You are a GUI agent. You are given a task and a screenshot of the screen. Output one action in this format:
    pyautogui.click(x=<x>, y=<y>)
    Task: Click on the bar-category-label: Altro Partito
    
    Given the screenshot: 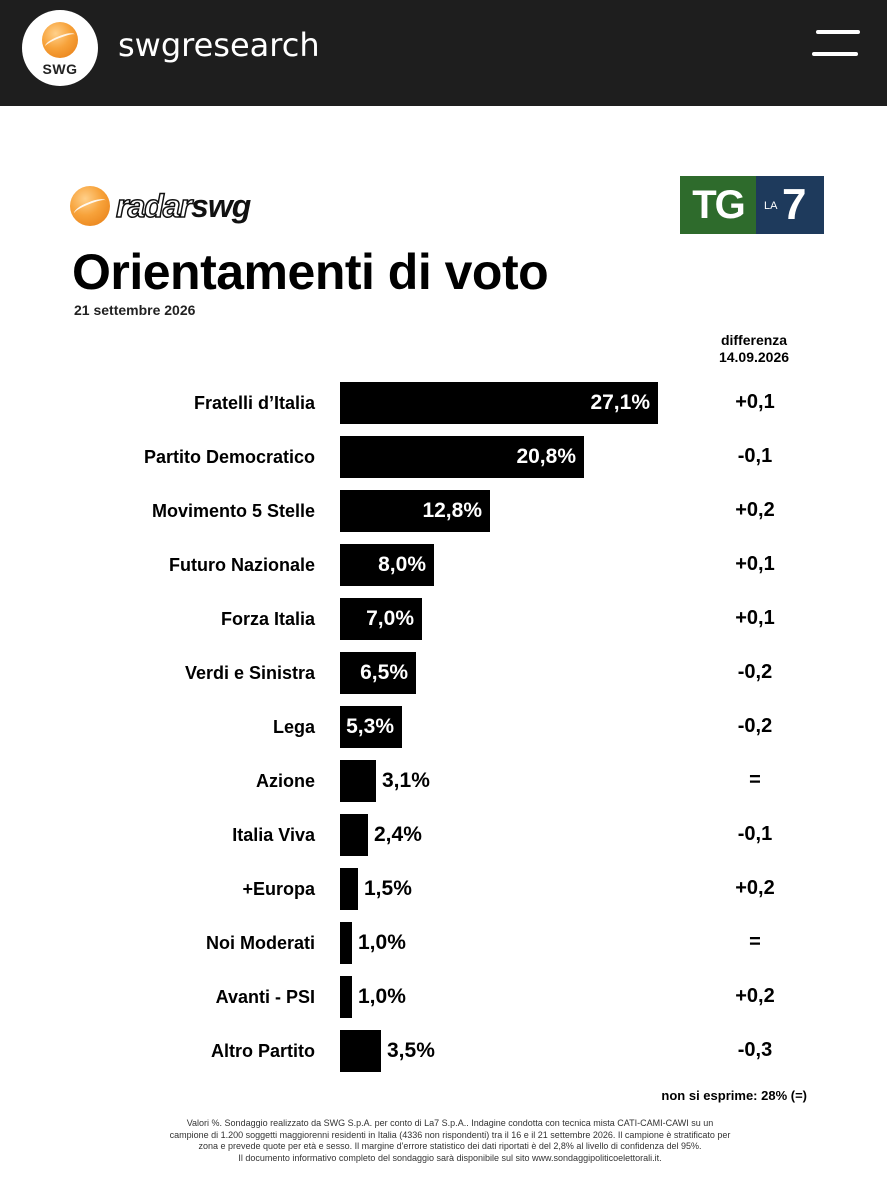 What is the action you would take?
    pyautogui.click(x=262, y=1051)
    